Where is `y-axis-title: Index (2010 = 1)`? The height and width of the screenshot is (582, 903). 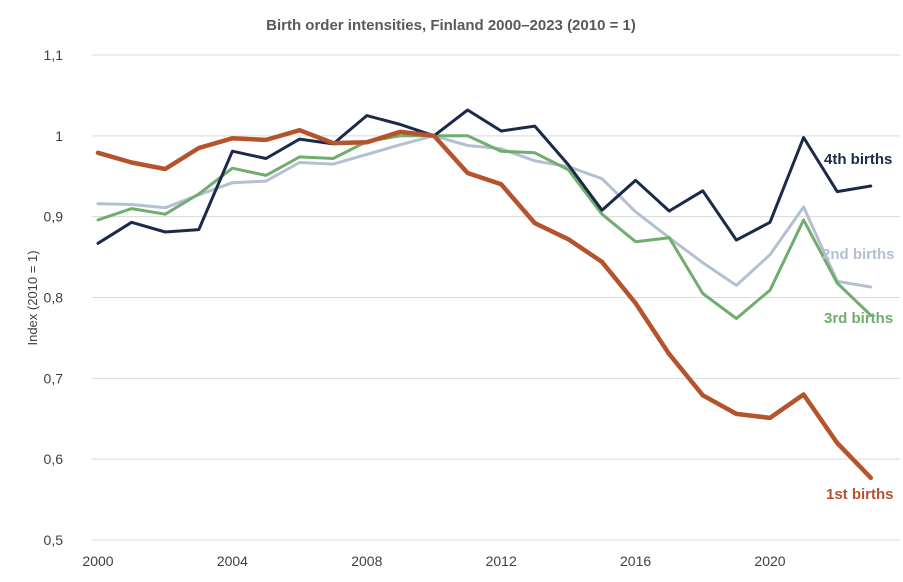
y-axis-title: Index (2010 = 1) is located at coordinates (32, 297).